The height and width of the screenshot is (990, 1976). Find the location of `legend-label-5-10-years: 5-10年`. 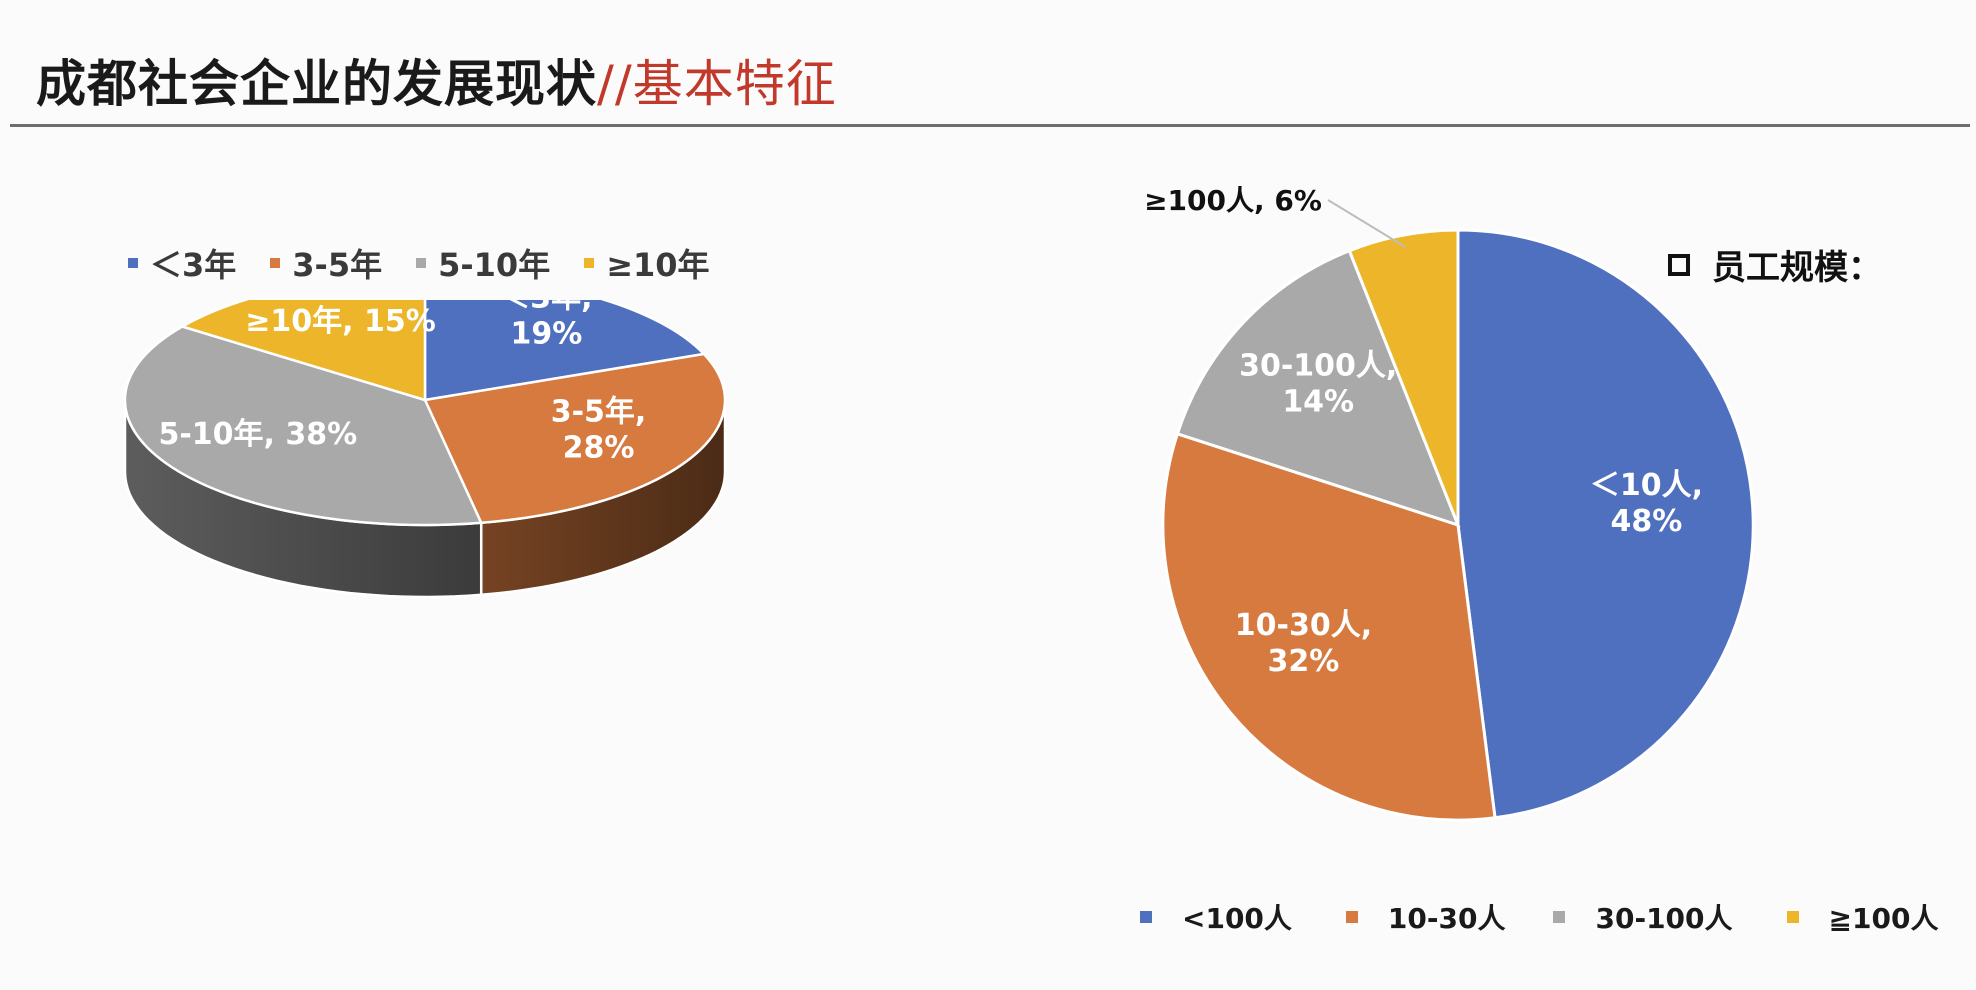

legend-label-5-10-years: 5-10年 is located at coordinates (494, 265).